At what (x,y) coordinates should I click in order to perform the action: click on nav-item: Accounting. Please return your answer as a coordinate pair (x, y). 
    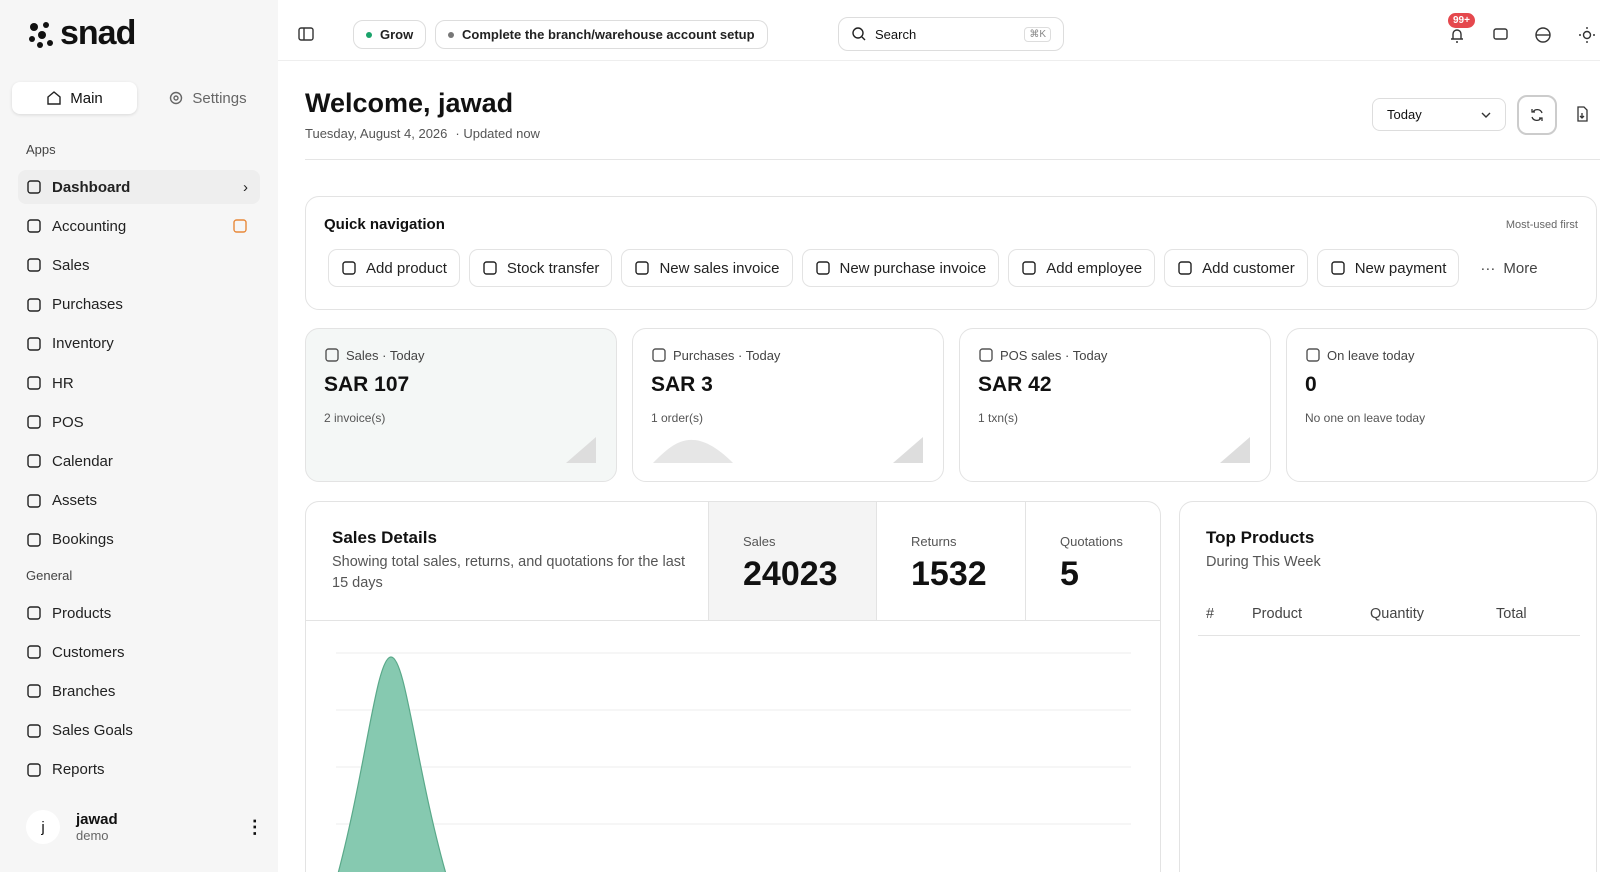
    Looking at the image, I should click on (139, 226).